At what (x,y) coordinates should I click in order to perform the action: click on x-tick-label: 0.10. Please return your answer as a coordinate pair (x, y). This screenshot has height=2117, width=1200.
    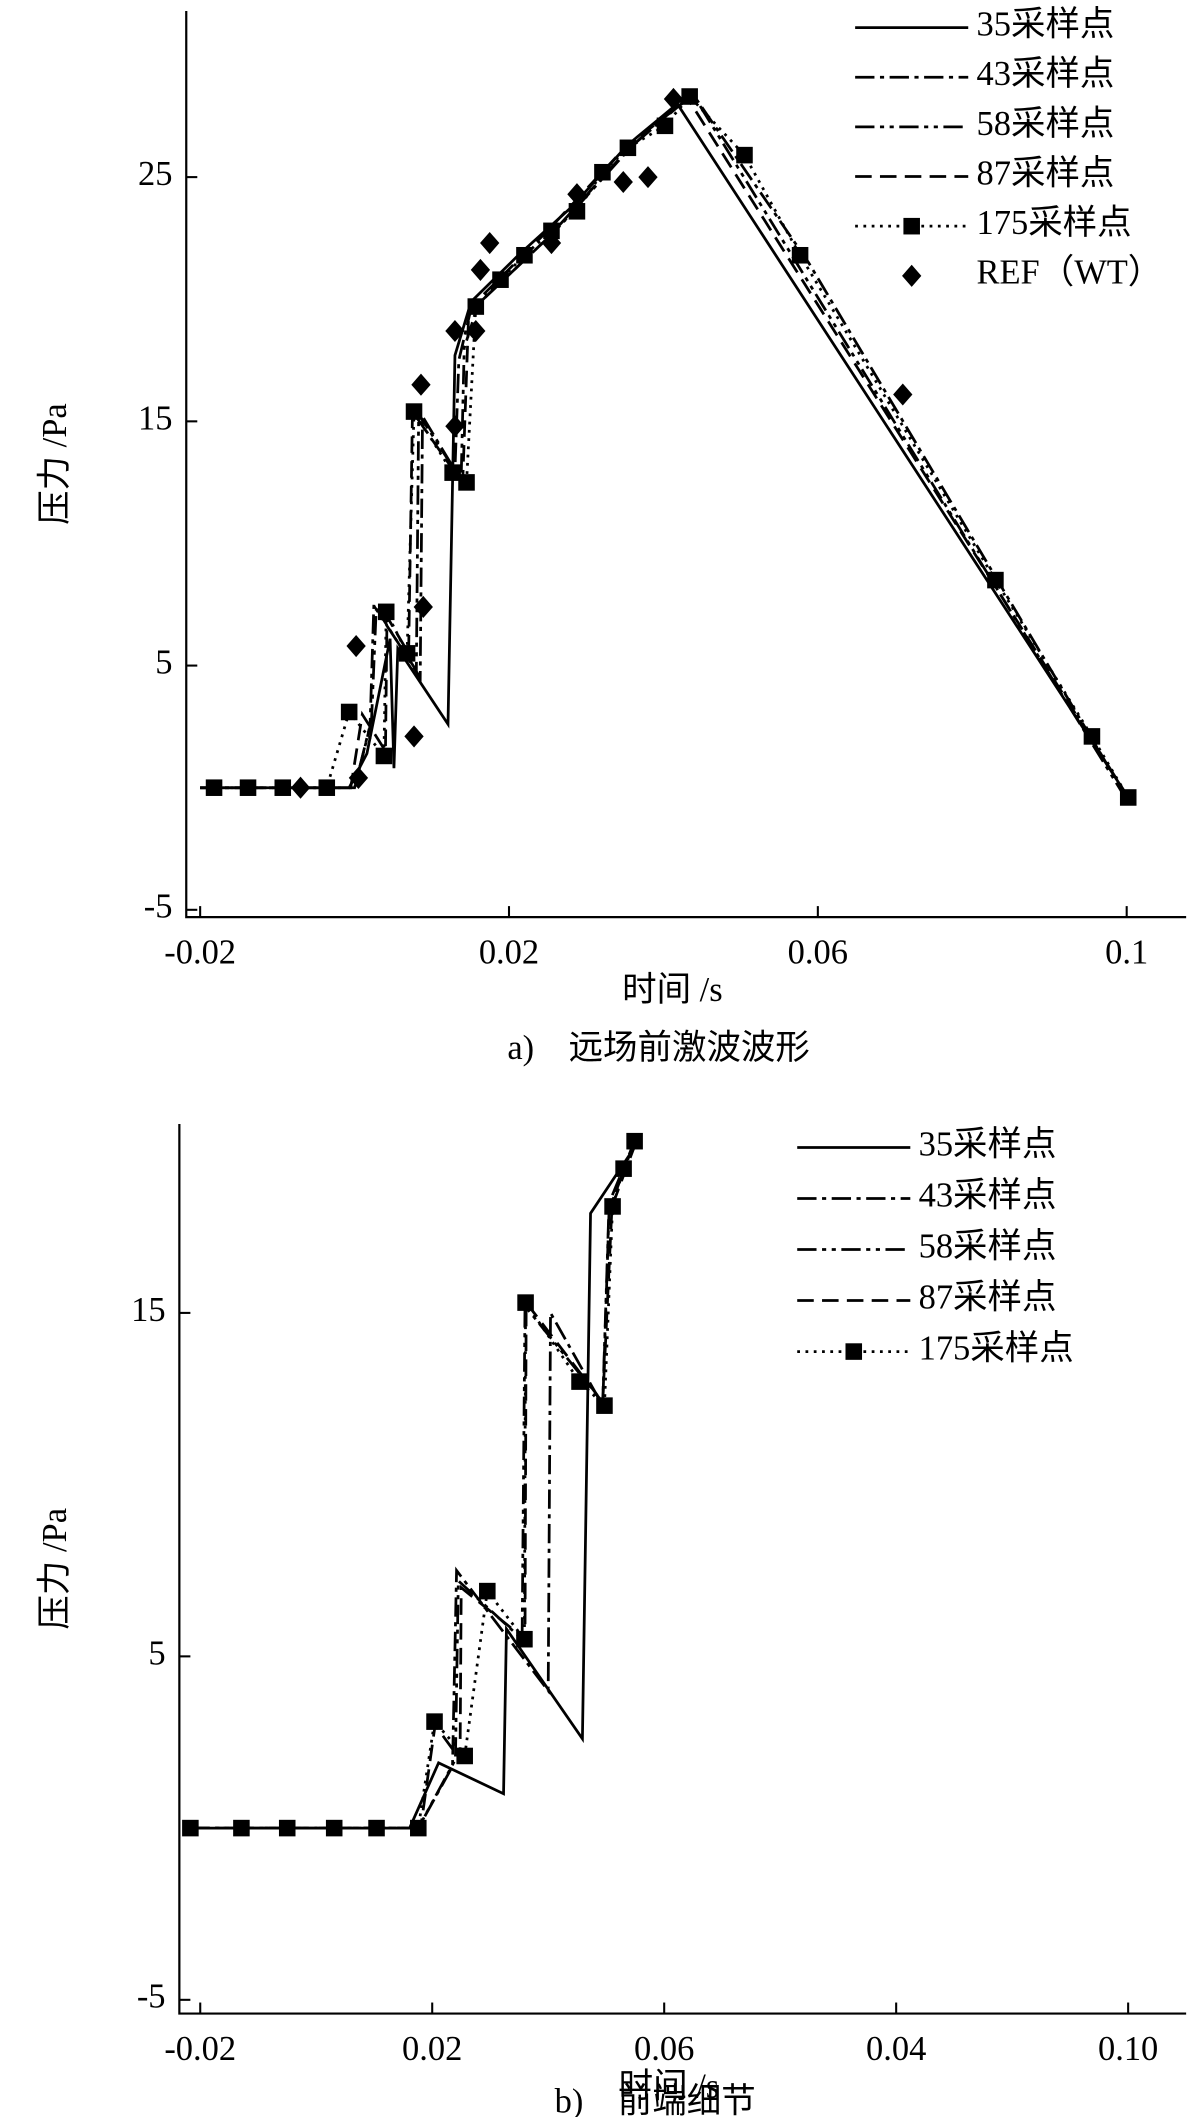
    Looking at the image, I should click on (1128, 2049).